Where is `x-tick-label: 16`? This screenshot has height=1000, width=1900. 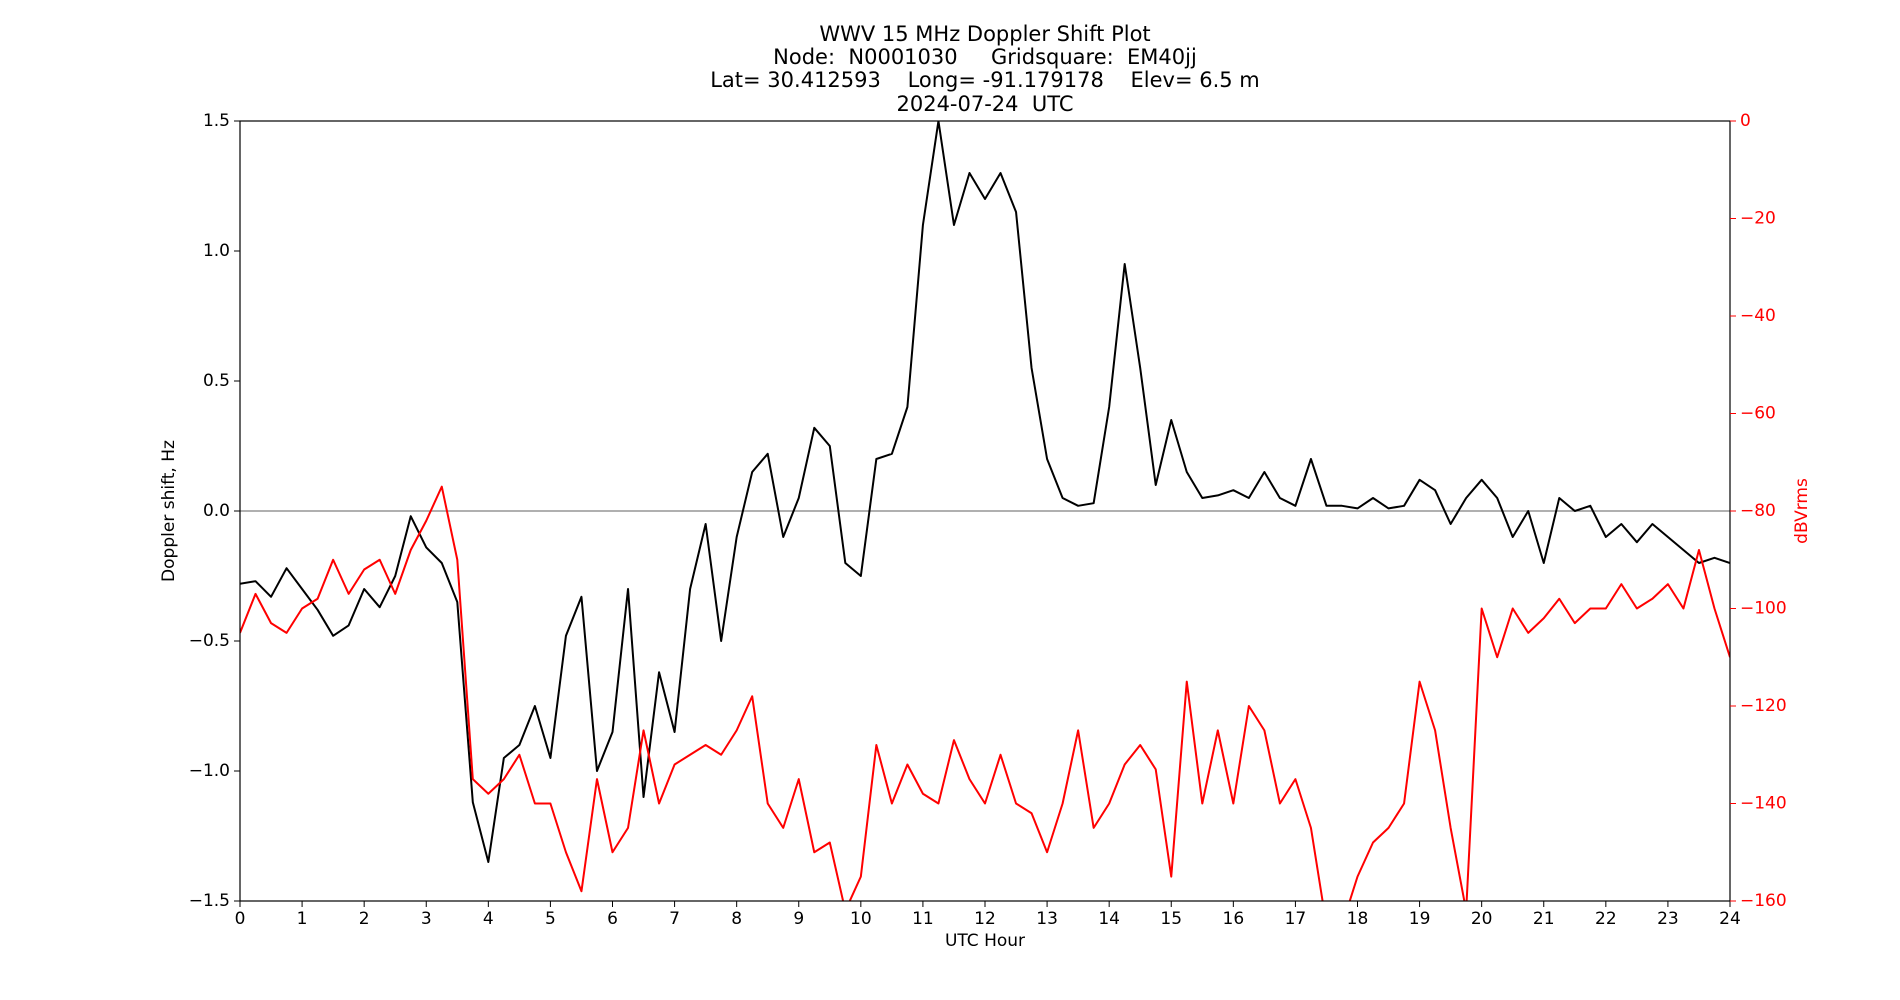
x-tick-label: 16 is located at coordinates (1234, 919).